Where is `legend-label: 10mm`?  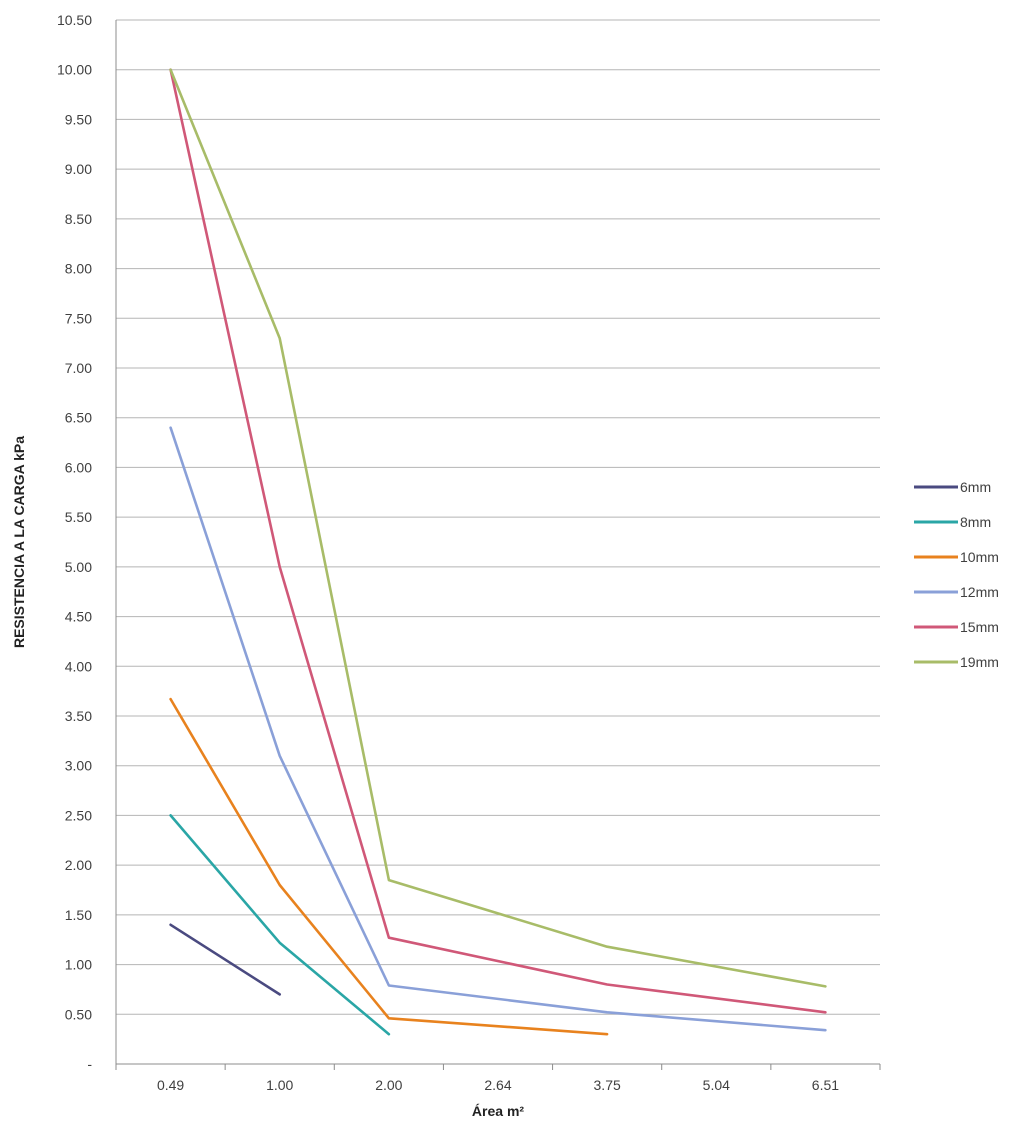 legend-label: 10mm is located at coordinates (979, 557).